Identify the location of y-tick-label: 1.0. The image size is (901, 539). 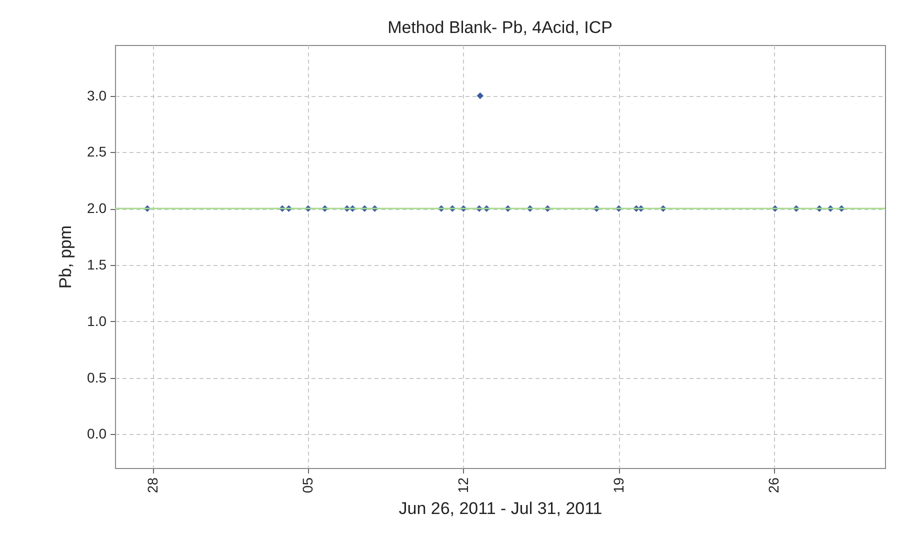
(97, 320).